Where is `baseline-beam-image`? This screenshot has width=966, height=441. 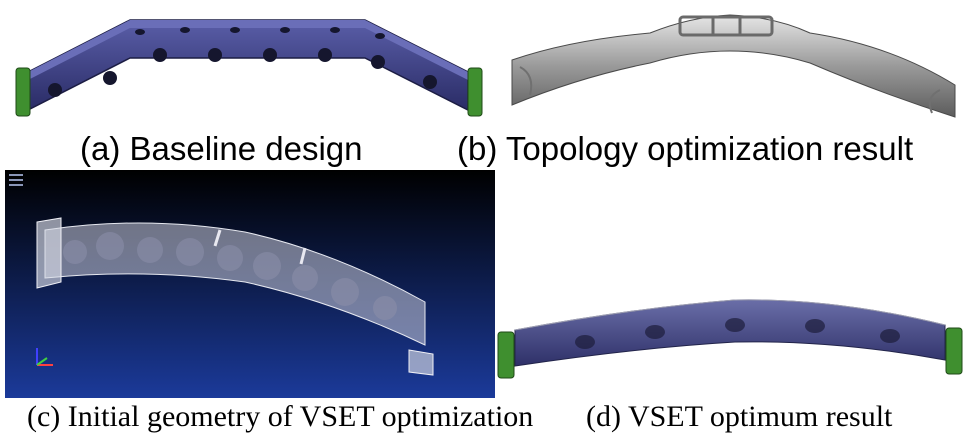
baseline-beam-image is located at coordinates (249, 68).